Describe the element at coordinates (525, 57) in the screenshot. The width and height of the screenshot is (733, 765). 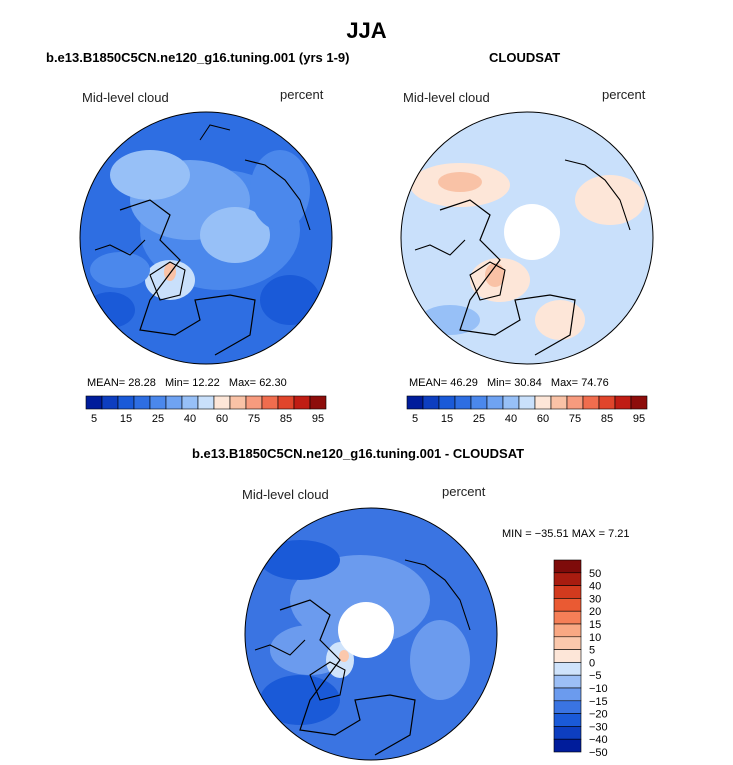
I see `panel-title-cloudsat: CLOUDSAT` at that location.